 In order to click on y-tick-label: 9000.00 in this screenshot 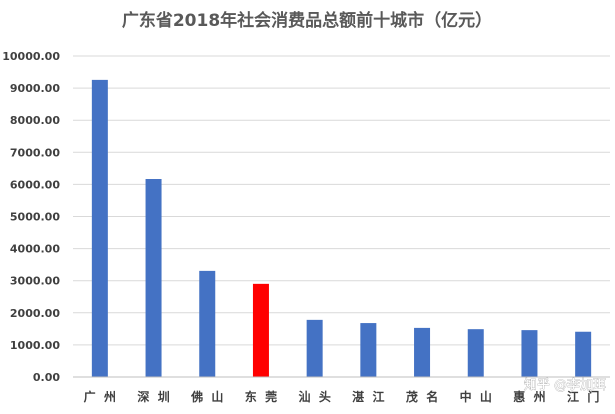, I will do `click(35, 88)`.